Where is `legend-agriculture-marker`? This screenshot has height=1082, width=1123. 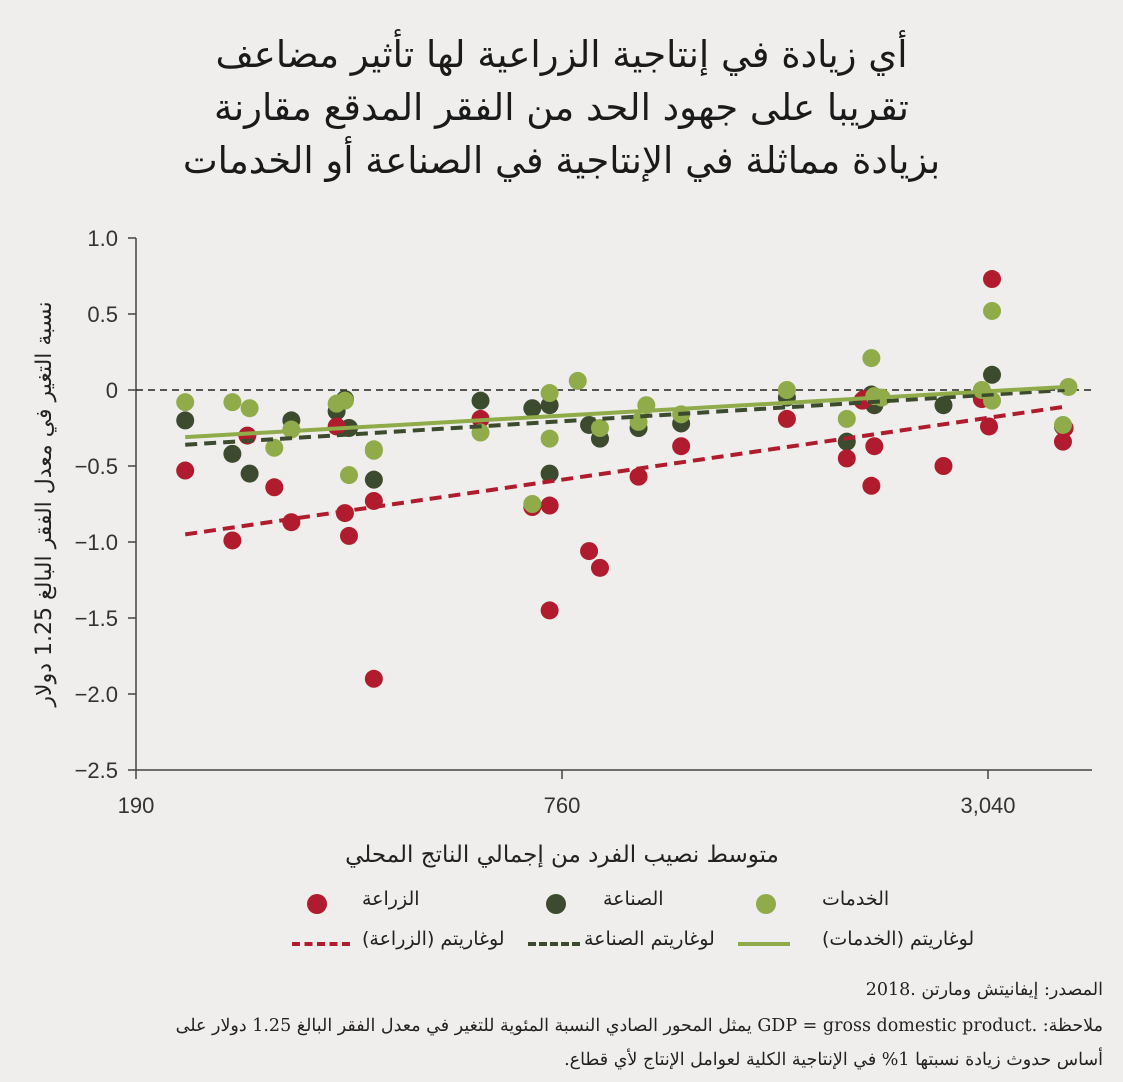
legend-agriculture-marker is located at coordinates (317, 904).